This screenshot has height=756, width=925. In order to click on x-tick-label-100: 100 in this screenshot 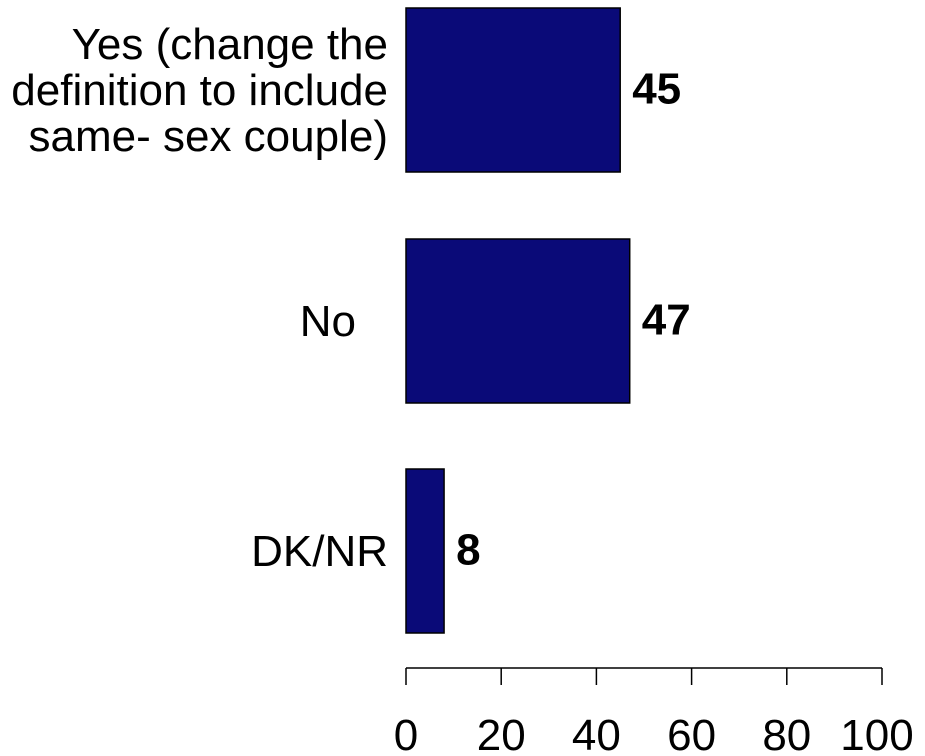, I will do `click(876, 733)`.